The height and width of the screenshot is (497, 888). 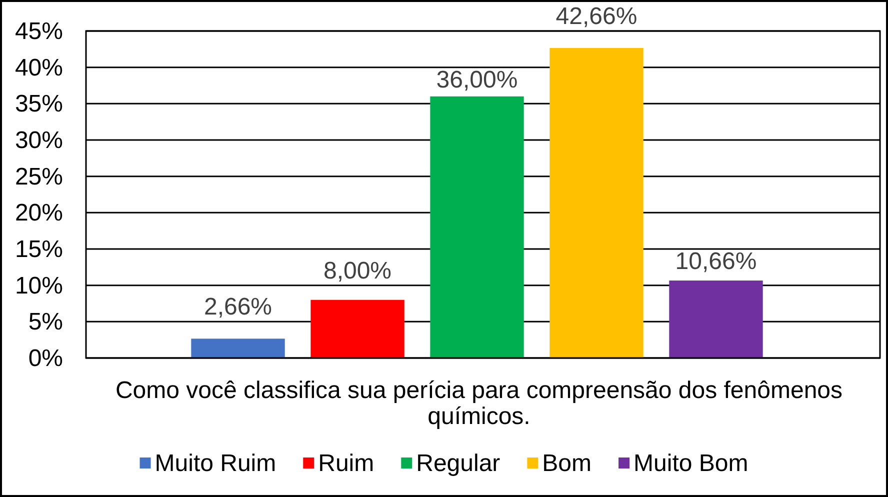 I want to click on data-label: 8,00%, so click(x=357, y=270).